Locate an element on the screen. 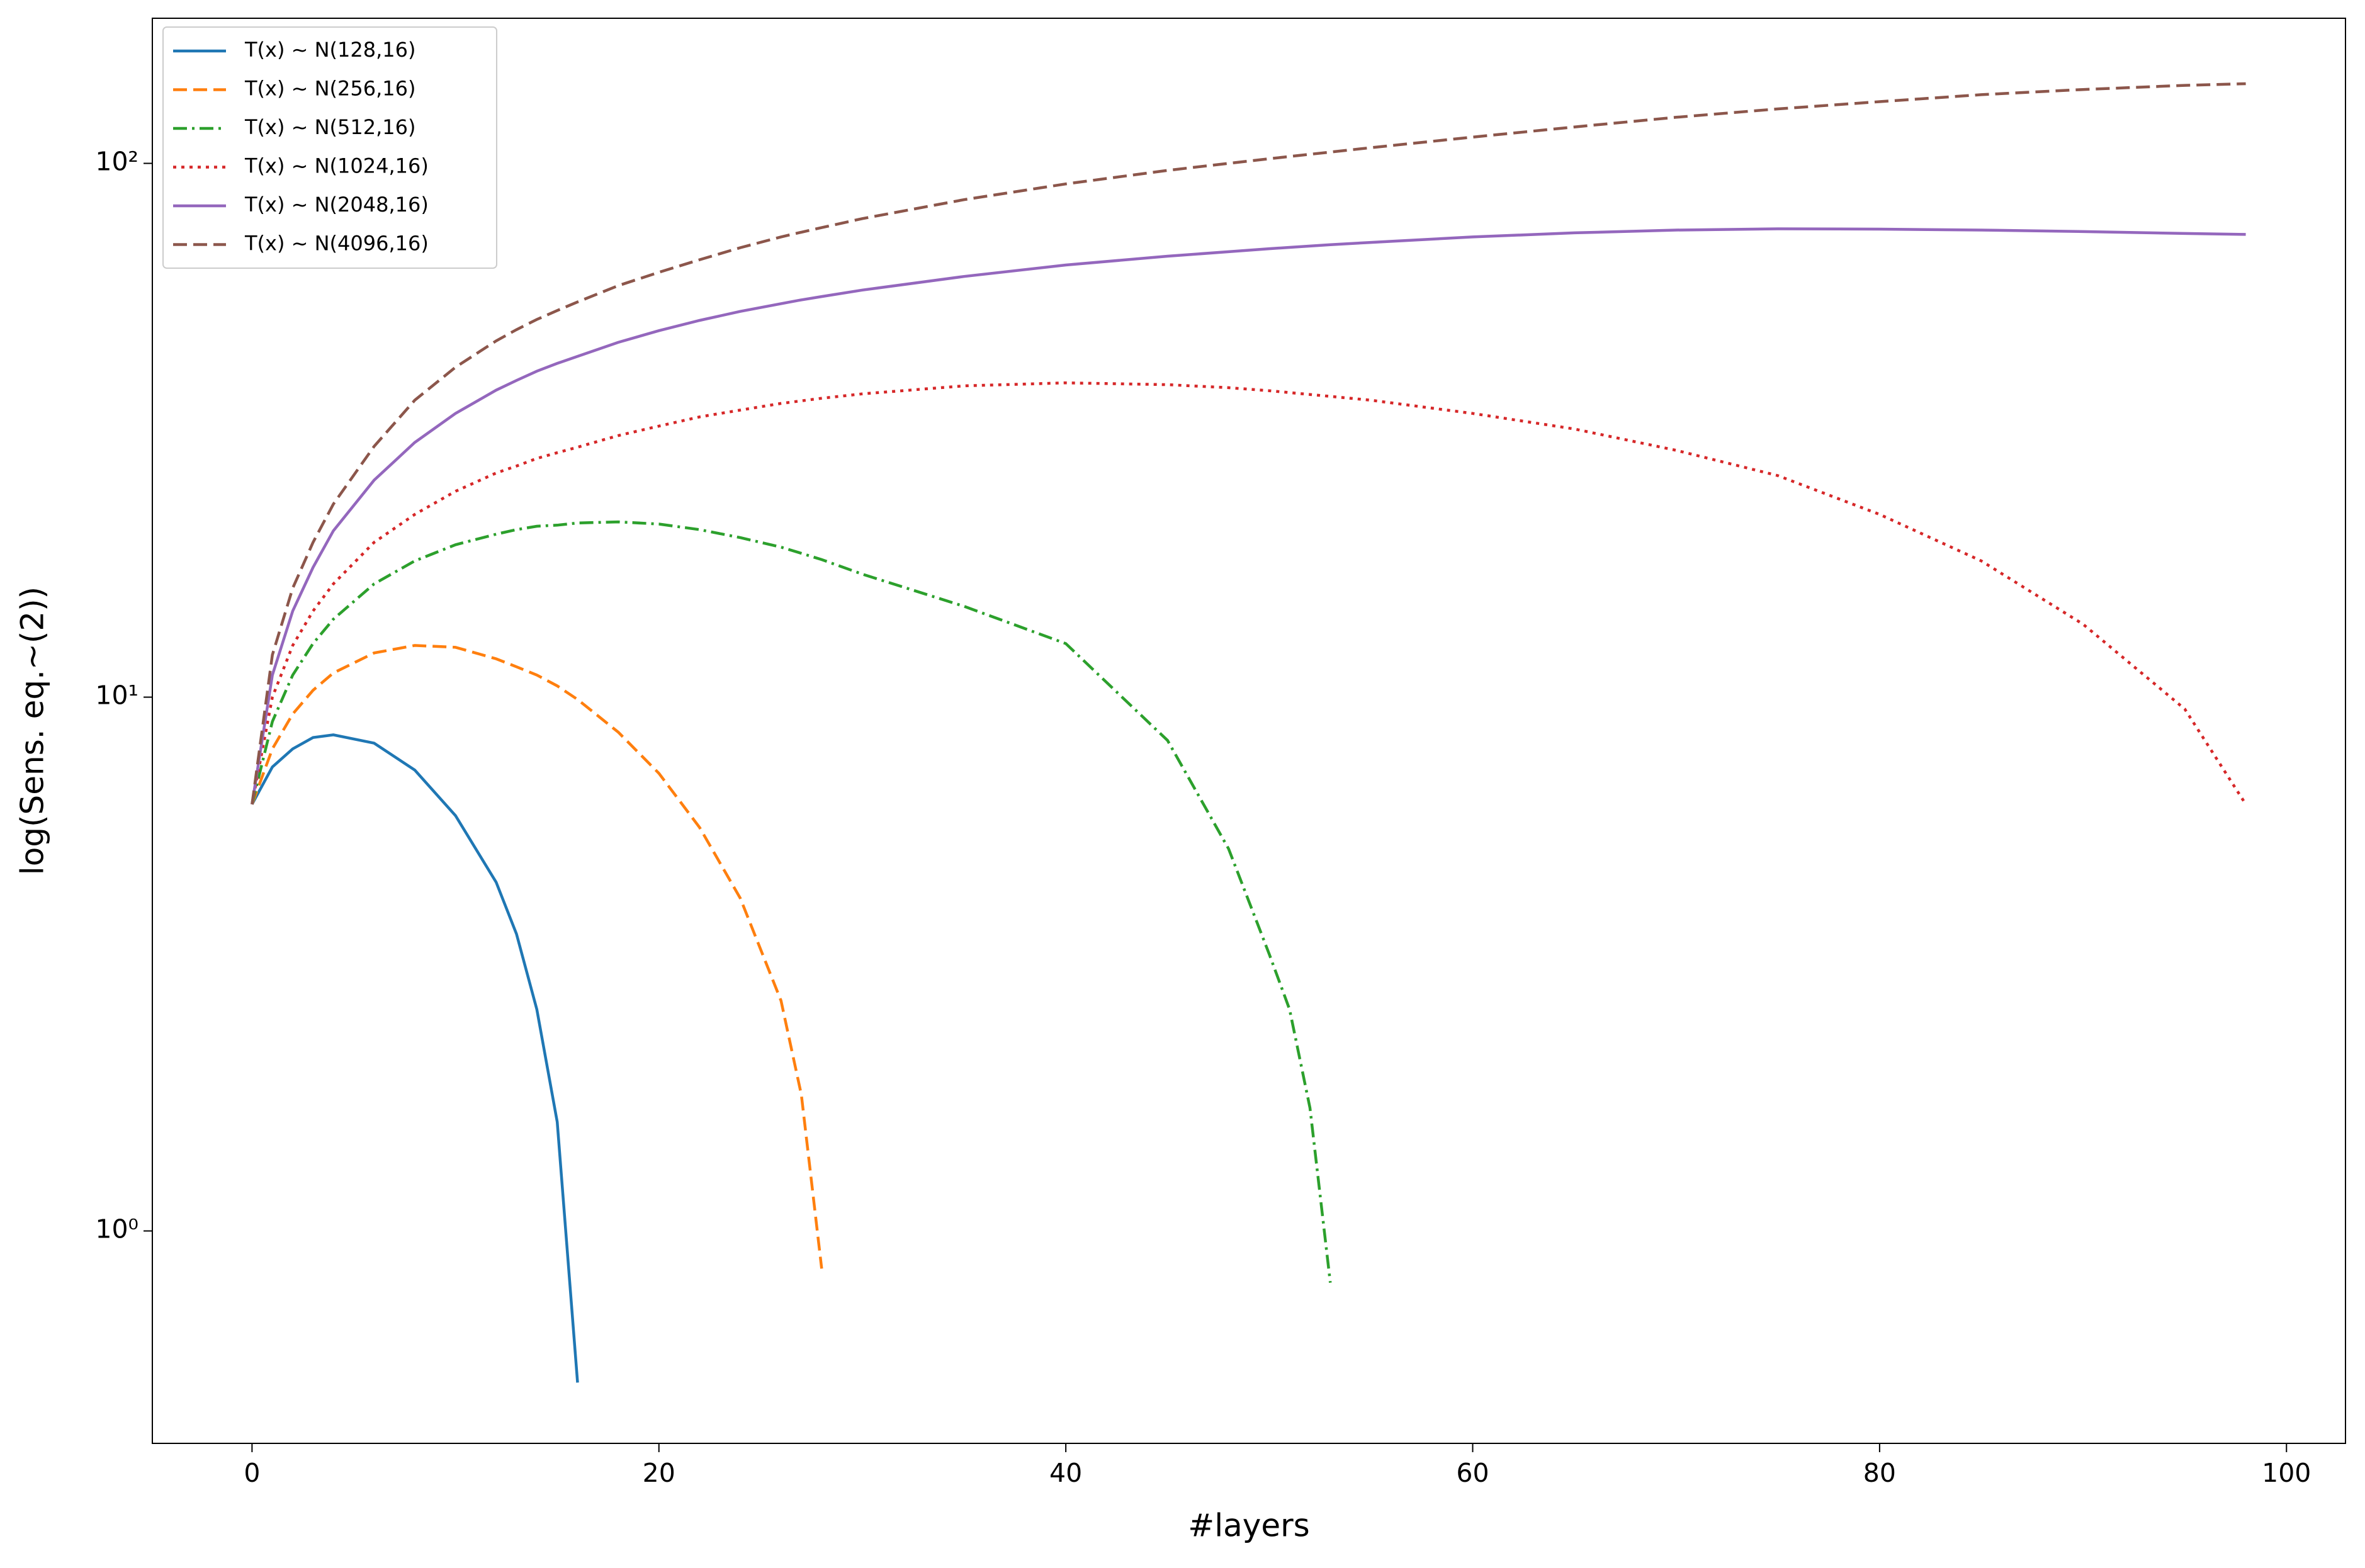 The height and width of the screenshot is (1568, 2365). data-line is located at coordinates (415, 1058).